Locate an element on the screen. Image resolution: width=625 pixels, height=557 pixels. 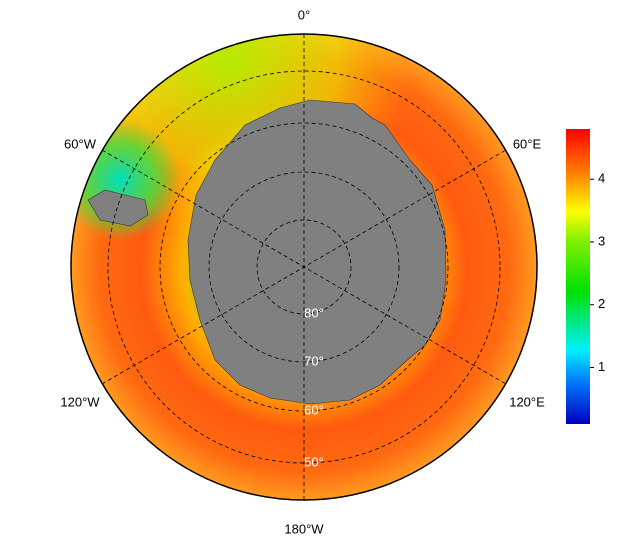
latitude-label: 60° is located at coordinates (314, 409).